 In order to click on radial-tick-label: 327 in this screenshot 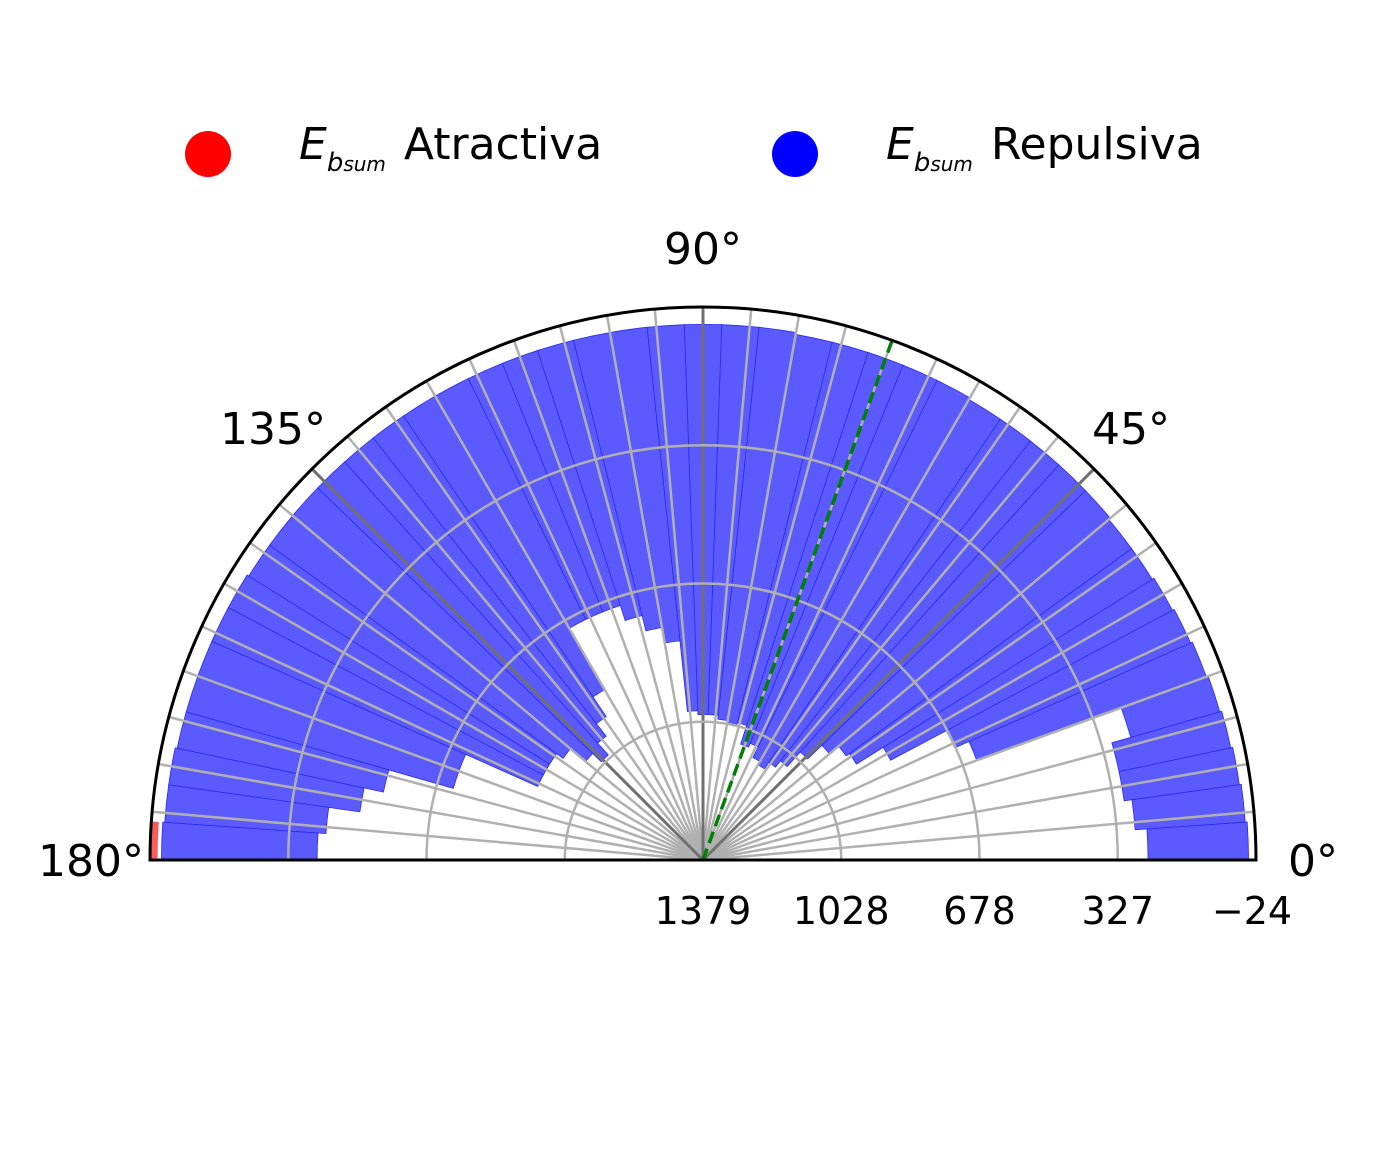, I will do `click(1117, 911)`.